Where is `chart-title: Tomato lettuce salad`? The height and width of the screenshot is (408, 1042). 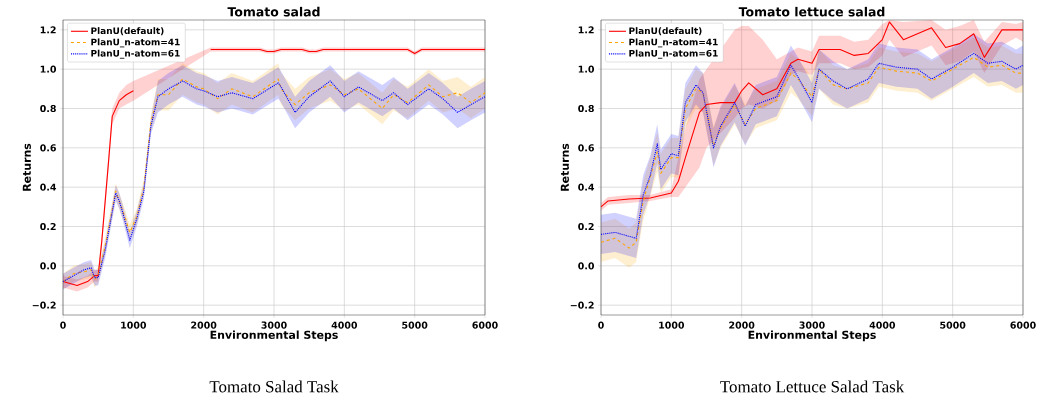
chart-title: Tomato lettuce salad is located at coordinates (811, 11).